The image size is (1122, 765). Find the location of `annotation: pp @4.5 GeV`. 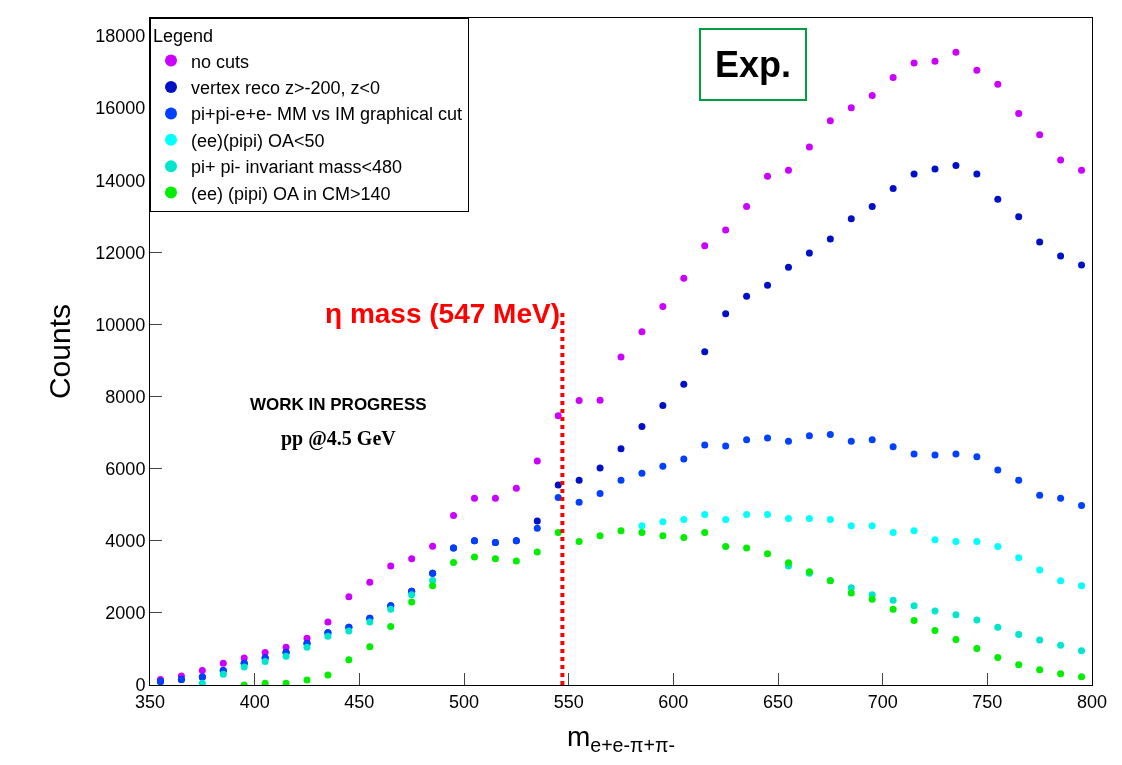

annotation: pp @4.5 GeV is located at coordinates (339, 438).